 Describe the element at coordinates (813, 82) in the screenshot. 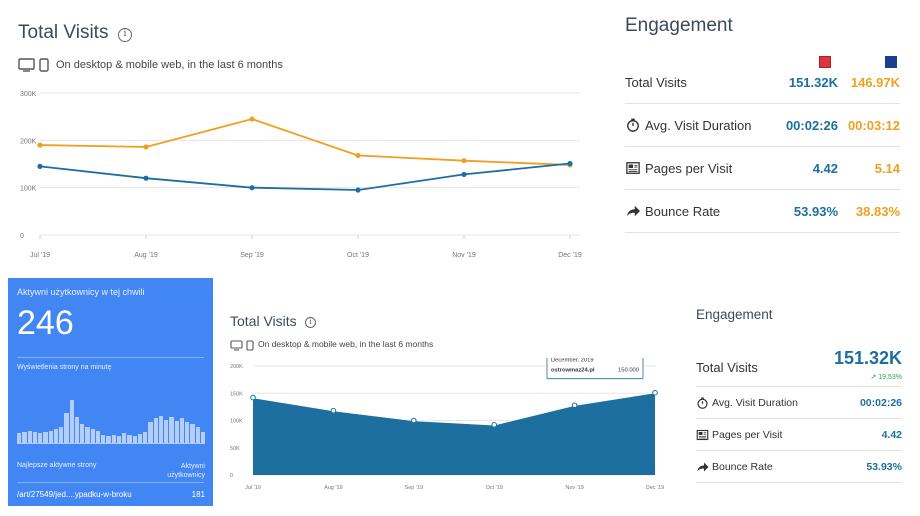

I see `engagement-value-a: 151.32K` at that location.